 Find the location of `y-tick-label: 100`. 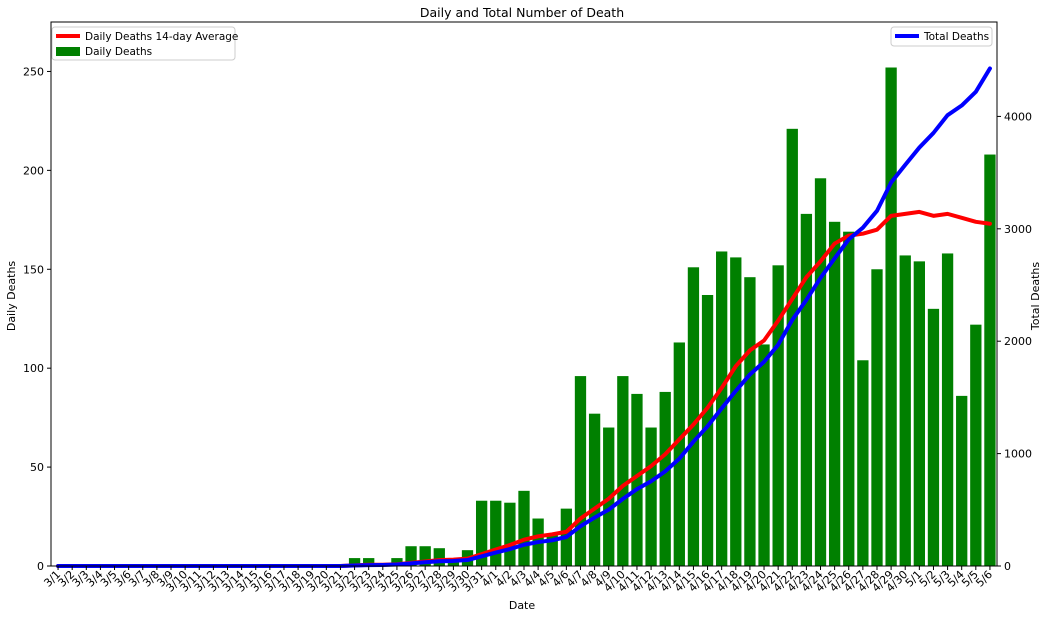

y-tick-label: 100 is located at coordinates (33, 368).